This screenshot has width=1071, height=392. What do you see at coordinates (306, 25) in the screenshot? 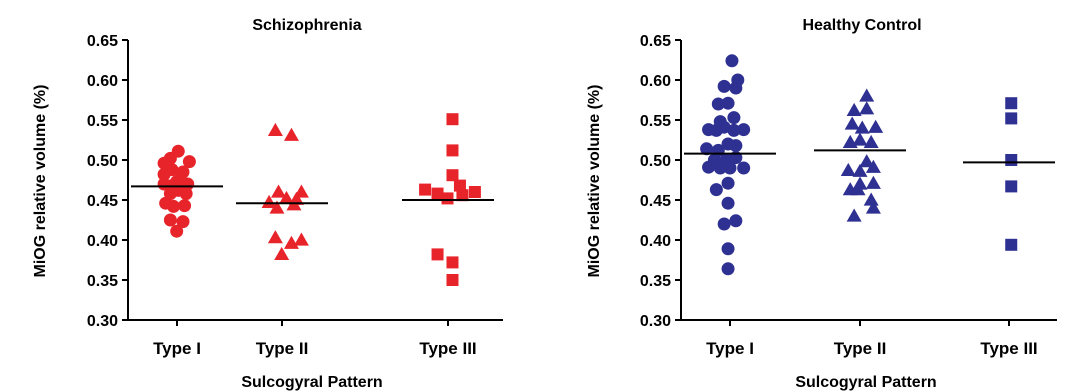
I see `chart-title: Schizophrenia` at bounding box center [306, 25].